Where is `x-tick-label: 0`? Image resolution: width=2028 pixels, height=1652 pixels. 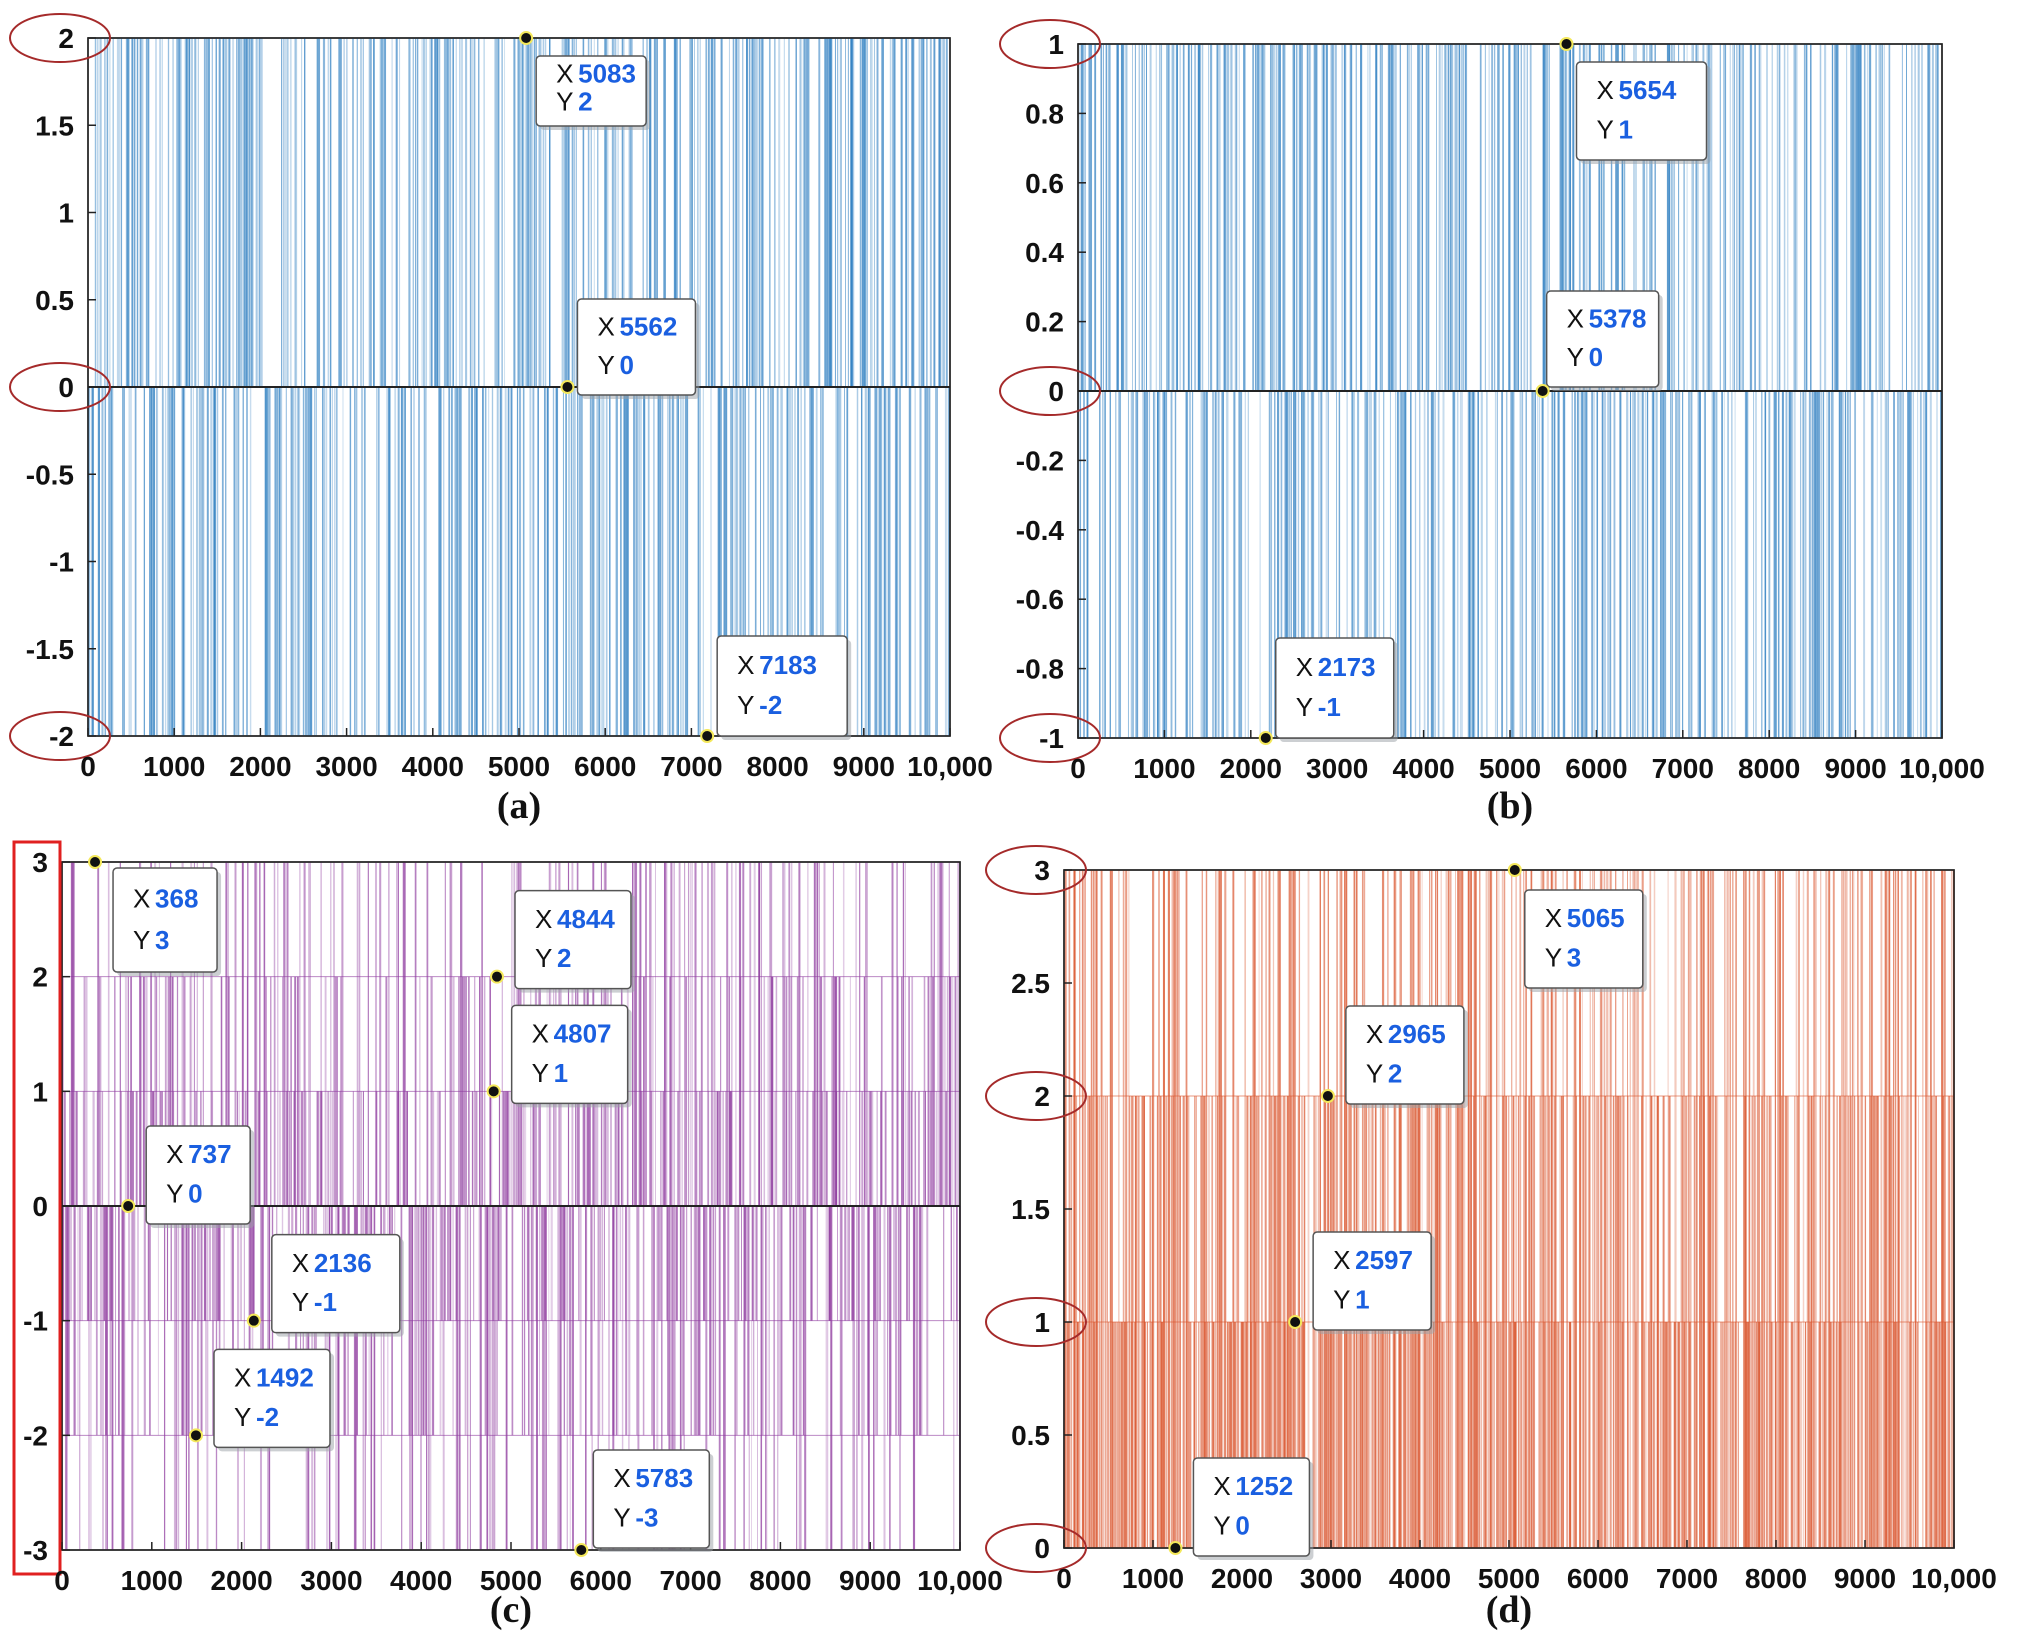 x-tick-label: 0 is located at coordinates (88, 766).